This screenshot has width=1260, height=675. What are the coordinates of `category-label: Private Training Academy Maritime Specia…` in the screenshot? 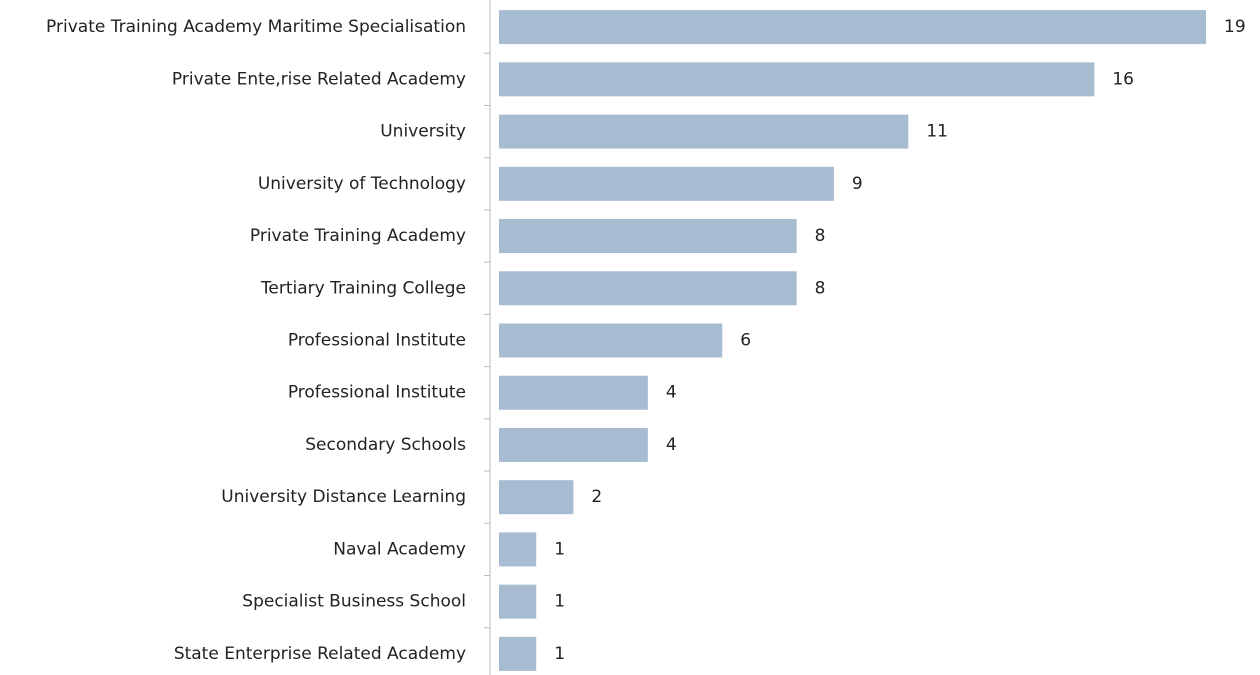 It's located at (256, 27).